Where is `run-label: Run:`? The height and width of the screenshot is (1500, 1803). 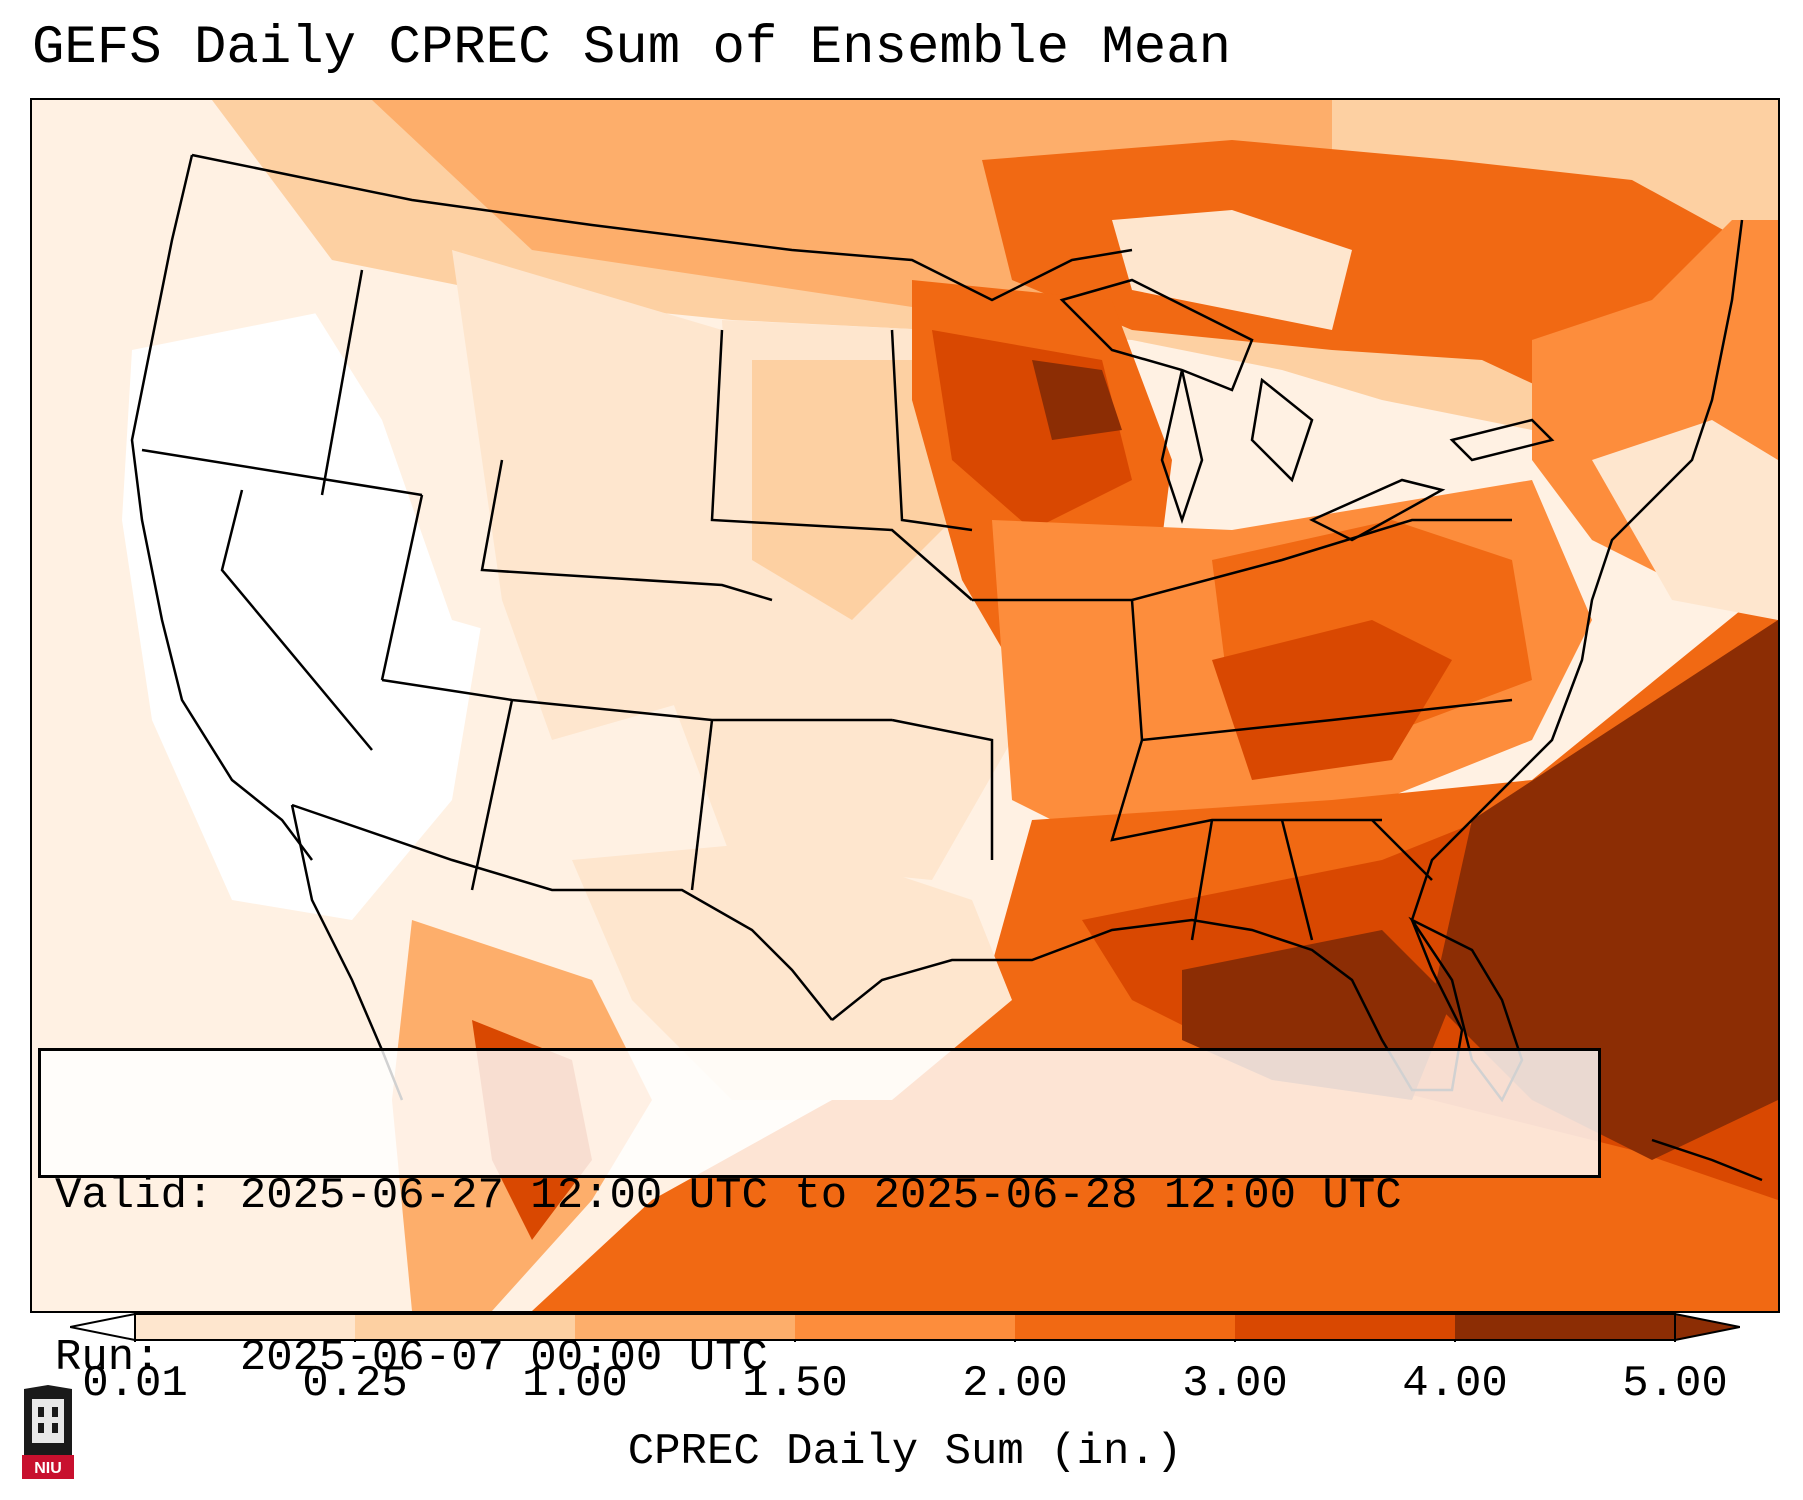 run-label: Run: is located at coordinates (108, 1358).